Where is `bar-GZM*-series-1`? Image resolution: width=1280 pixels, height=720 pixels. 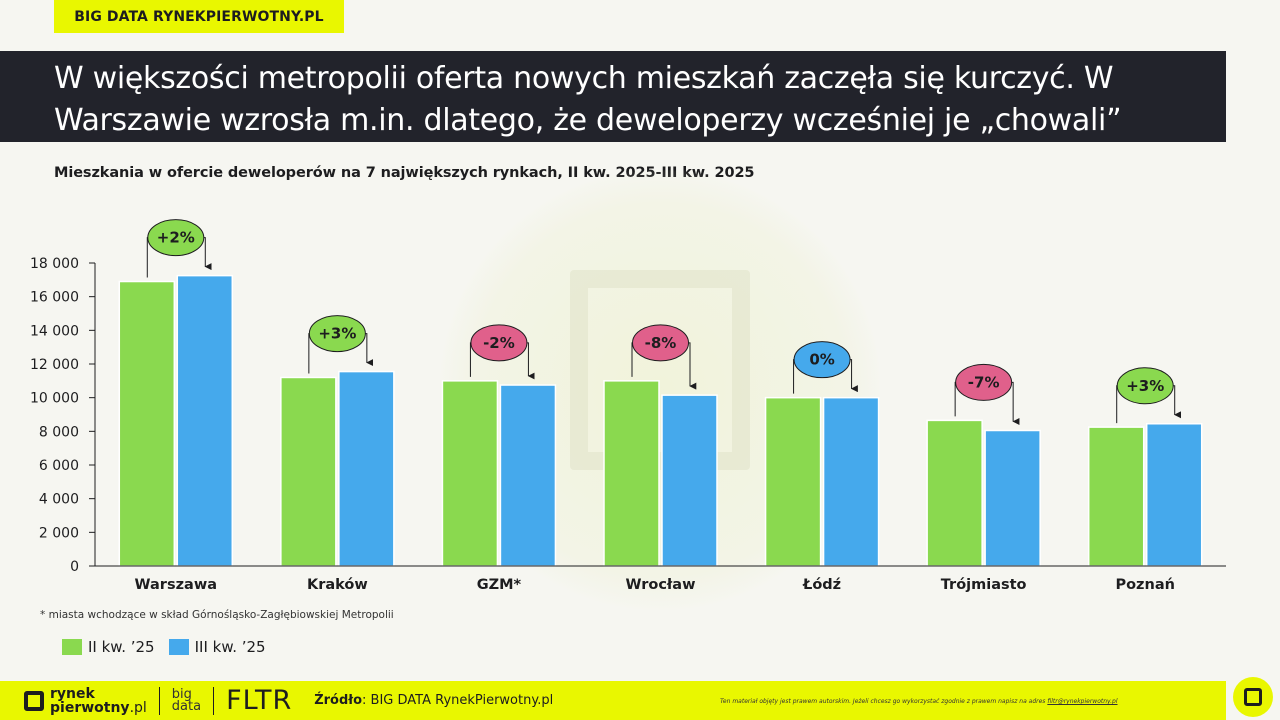 bar-GZM*-series-1 is located at coordinates (470, 473).